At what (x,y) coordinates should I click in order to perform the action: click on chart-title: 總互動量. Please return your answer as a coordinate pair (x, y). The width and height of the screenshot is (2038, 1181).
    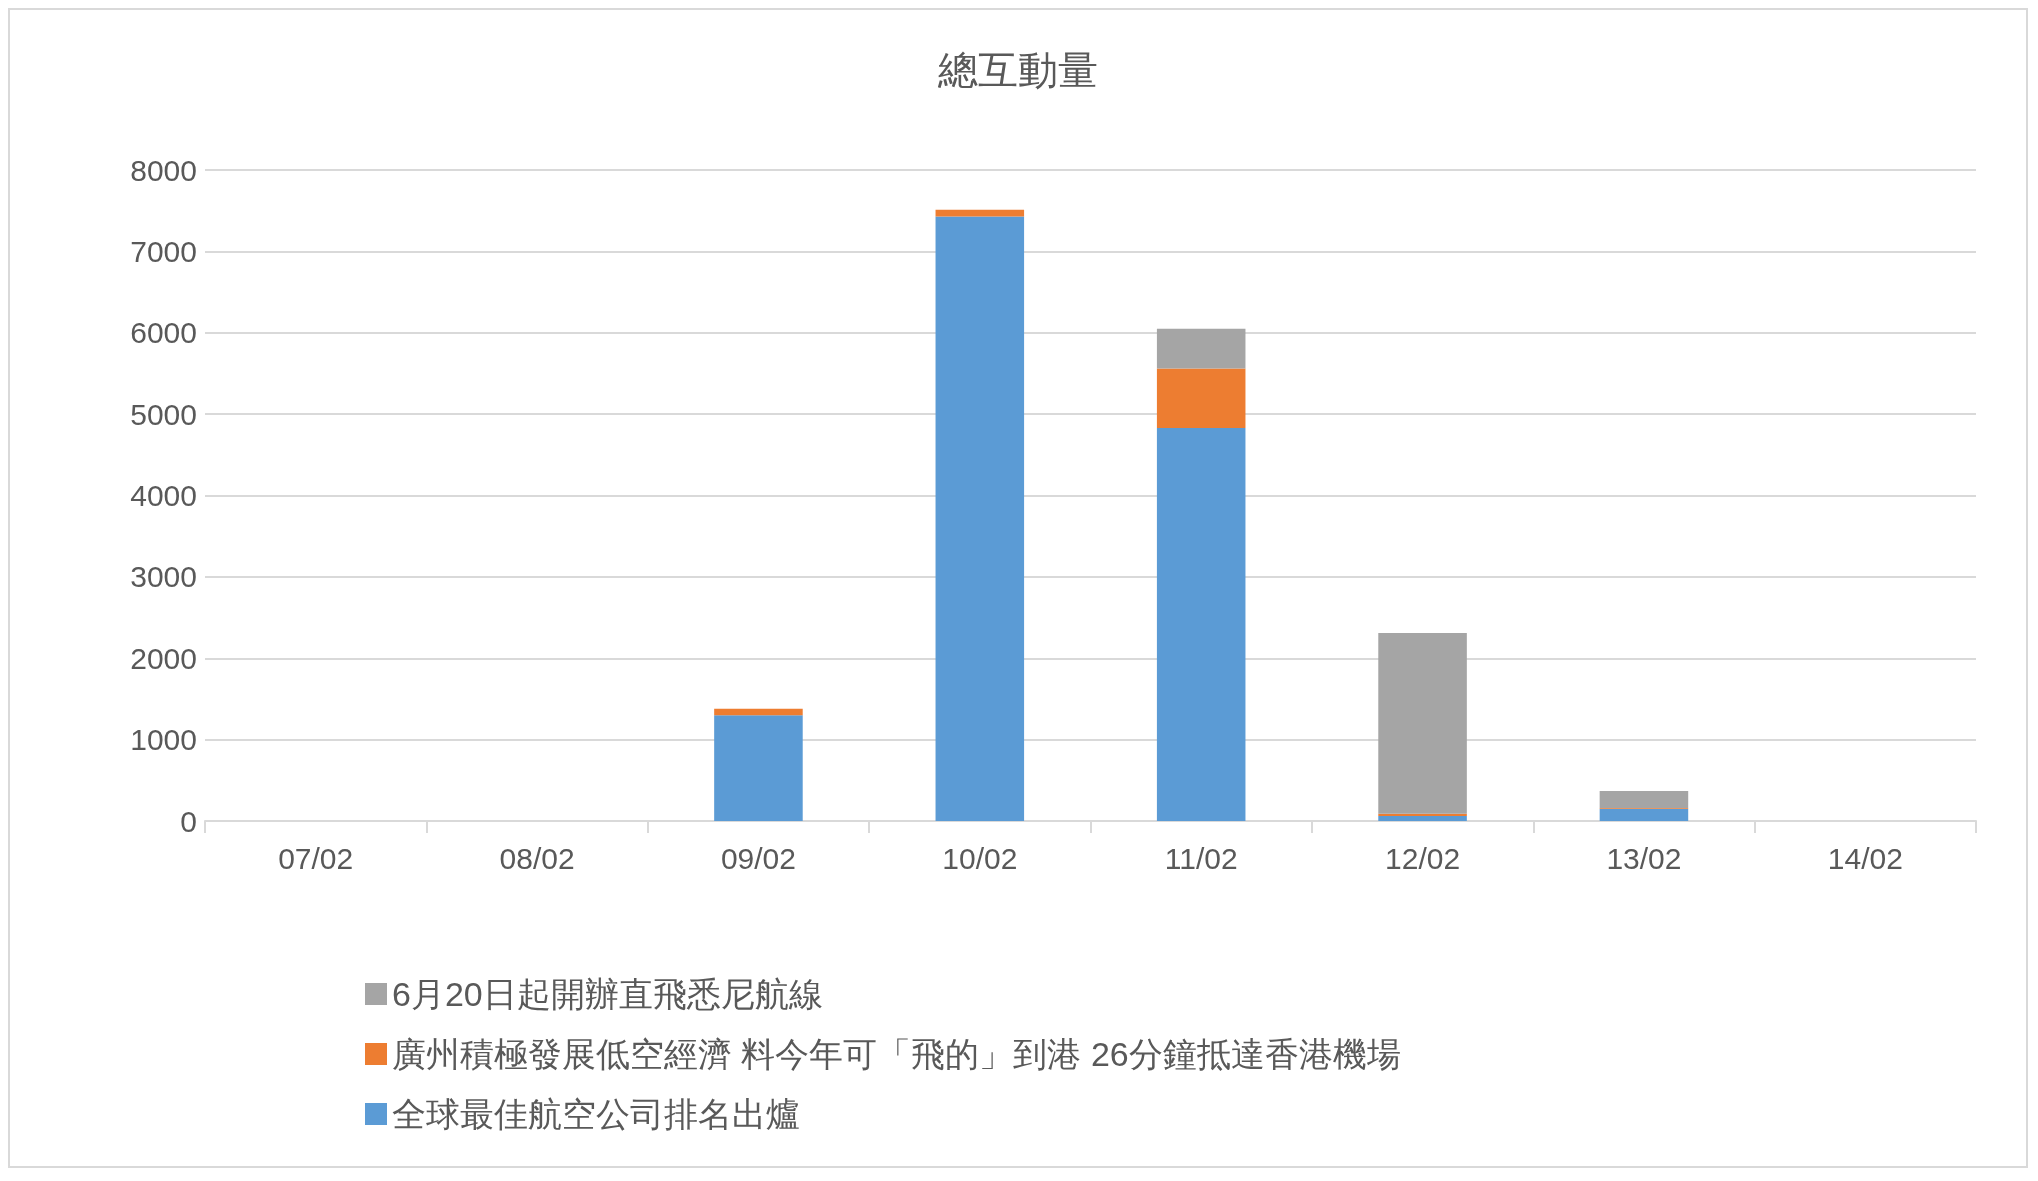
    Looking at the image, I should click on (1017, 70).